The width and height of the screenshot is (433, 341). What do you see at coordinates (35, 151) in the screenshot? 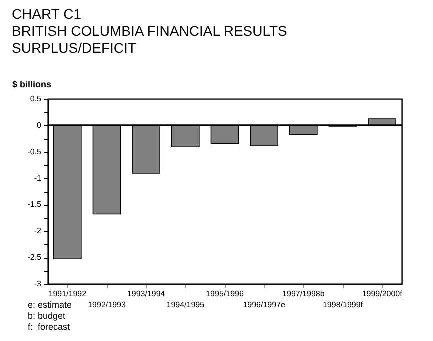
I see `y-tick-label: -0.5` at bounding box center [35, 151].